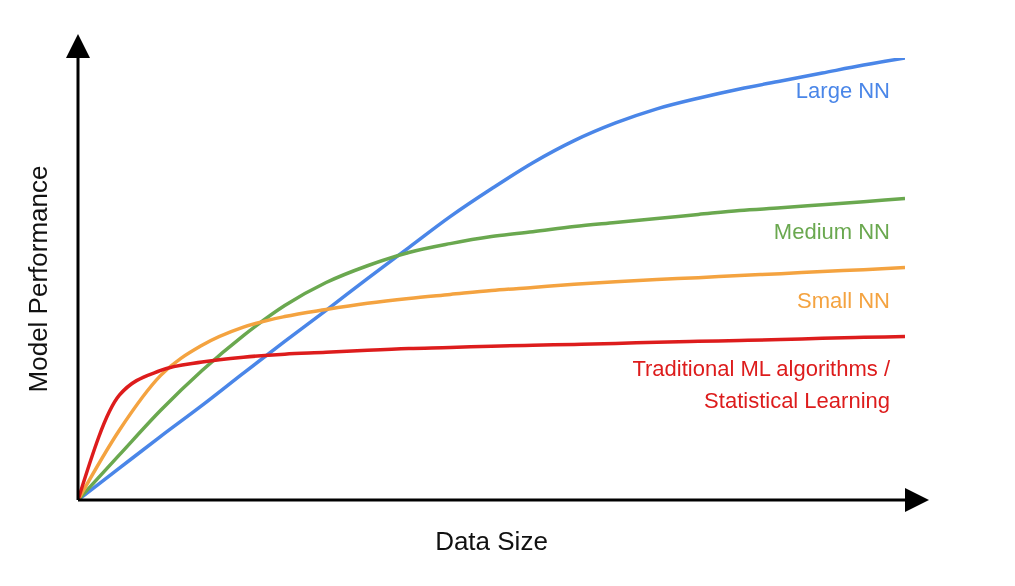 This screenshot has width=1015, height=586. I want to click on x-axis-title: Data Size, so click(491, 541).